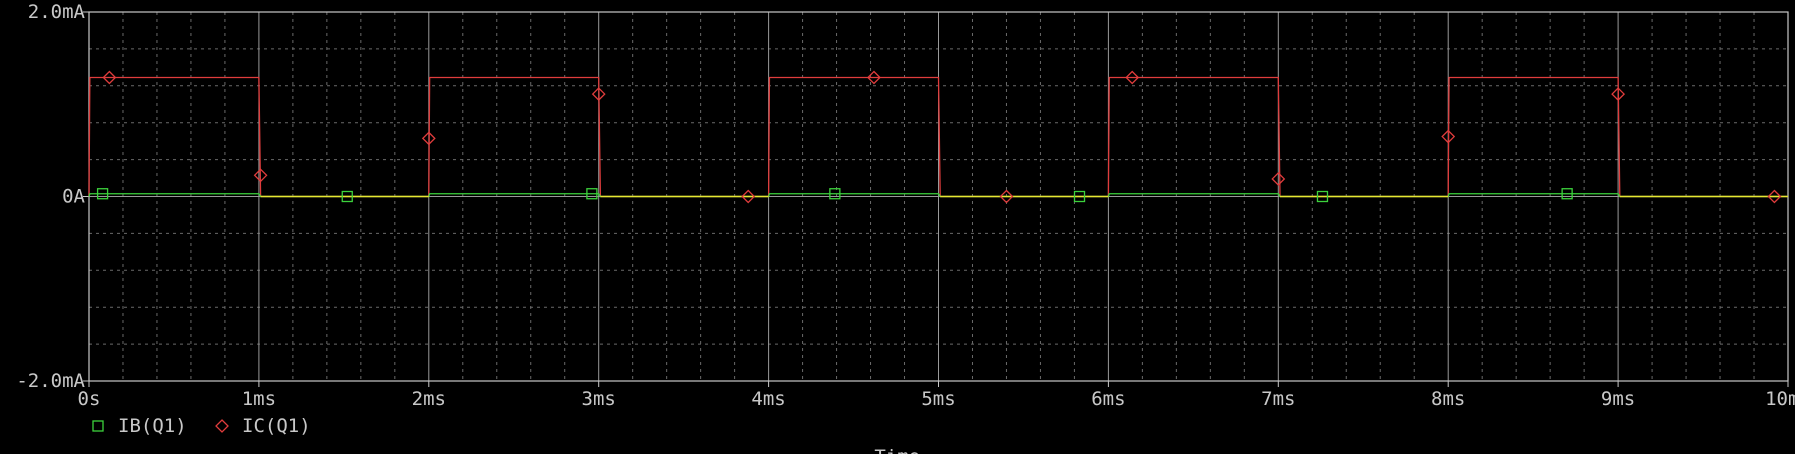 This screenshot has height=454, width=1795. What do you see at coordinates (1618, 399) in the screenshot?
I see `x-tick-label: 9ms` at bounding box center [1618, 399].